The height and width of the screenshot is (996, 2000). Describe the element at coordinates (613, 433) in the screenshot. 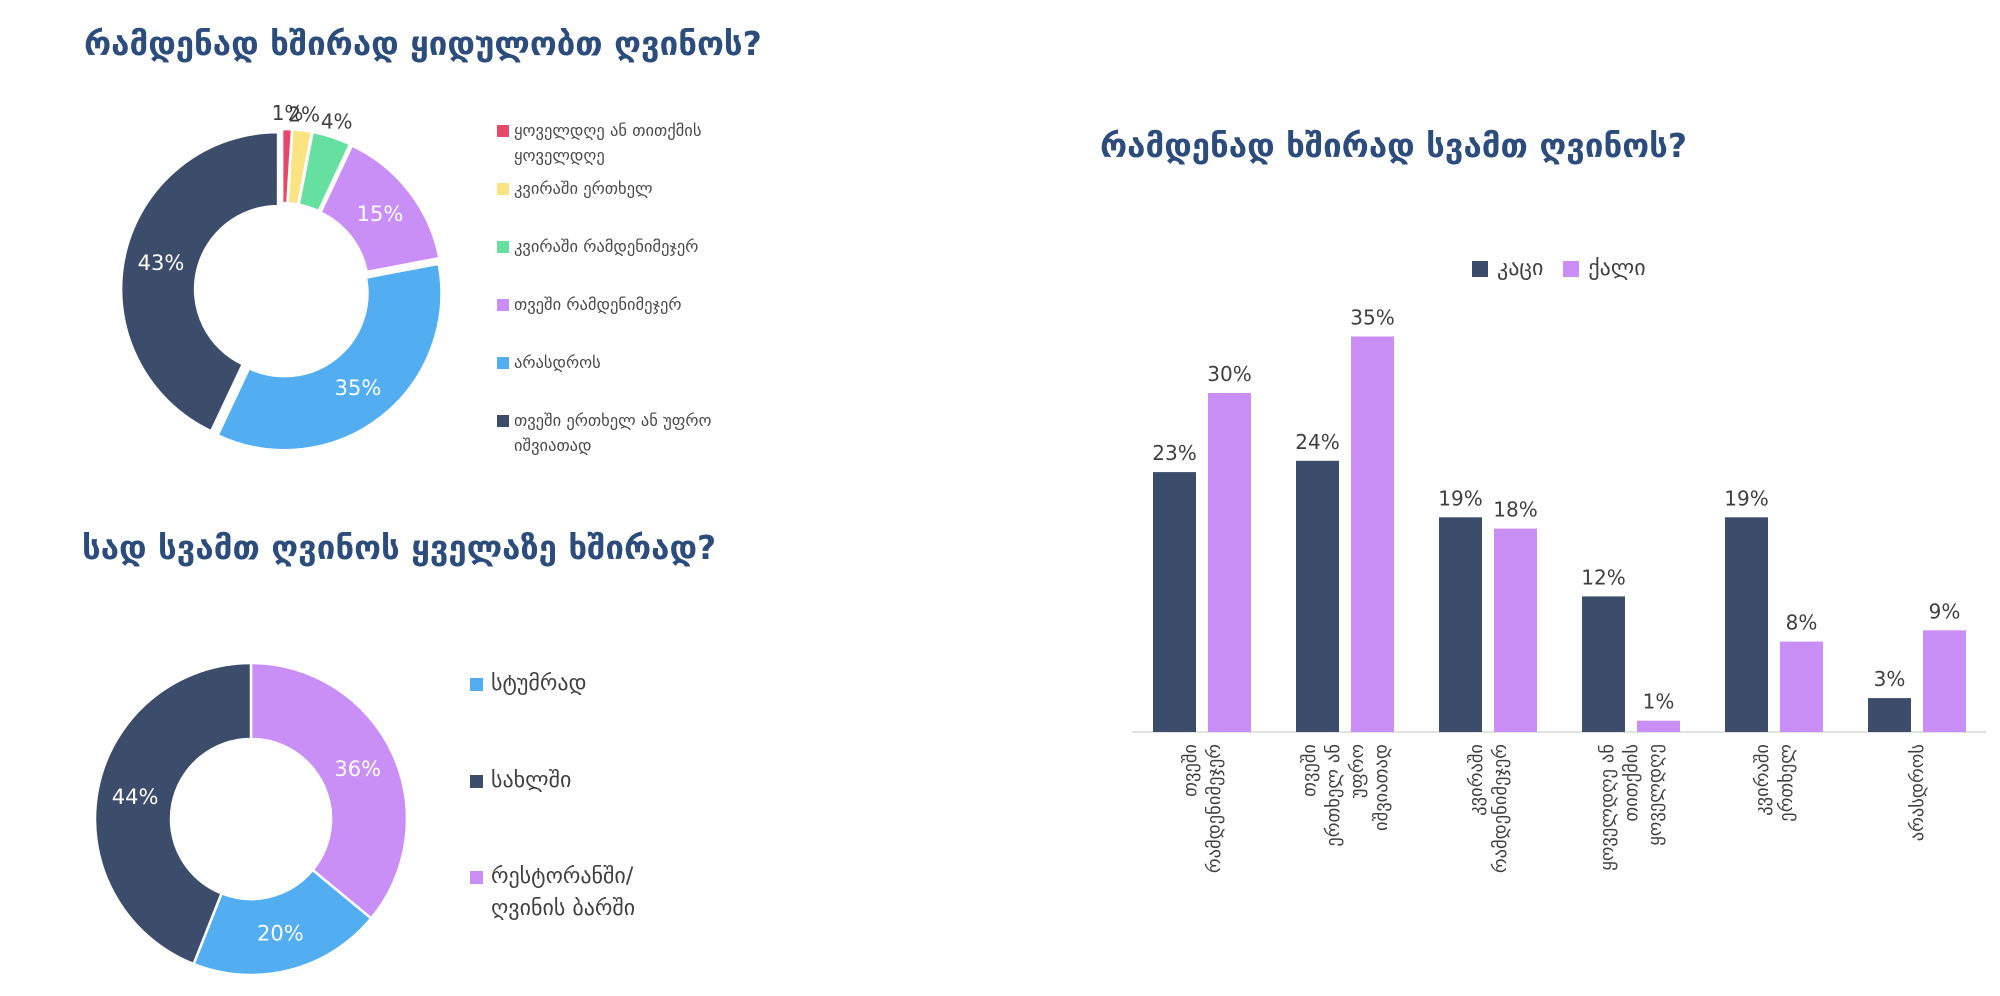

I see `legend-label: თვეში ერთხელ ან უფრო იშვიათად` at that location.